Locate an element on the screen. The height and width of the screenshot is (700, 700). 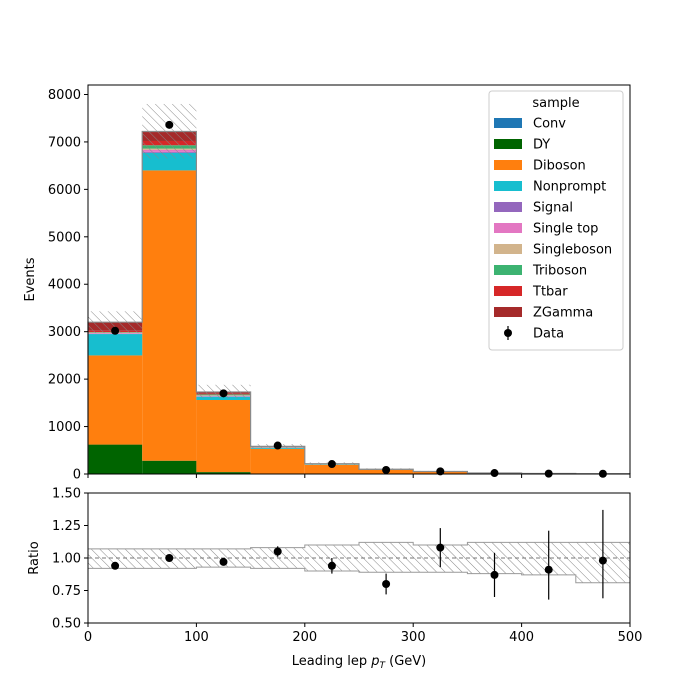
main-ytick-label-4: 4000 is located at coordinates (64, 285).